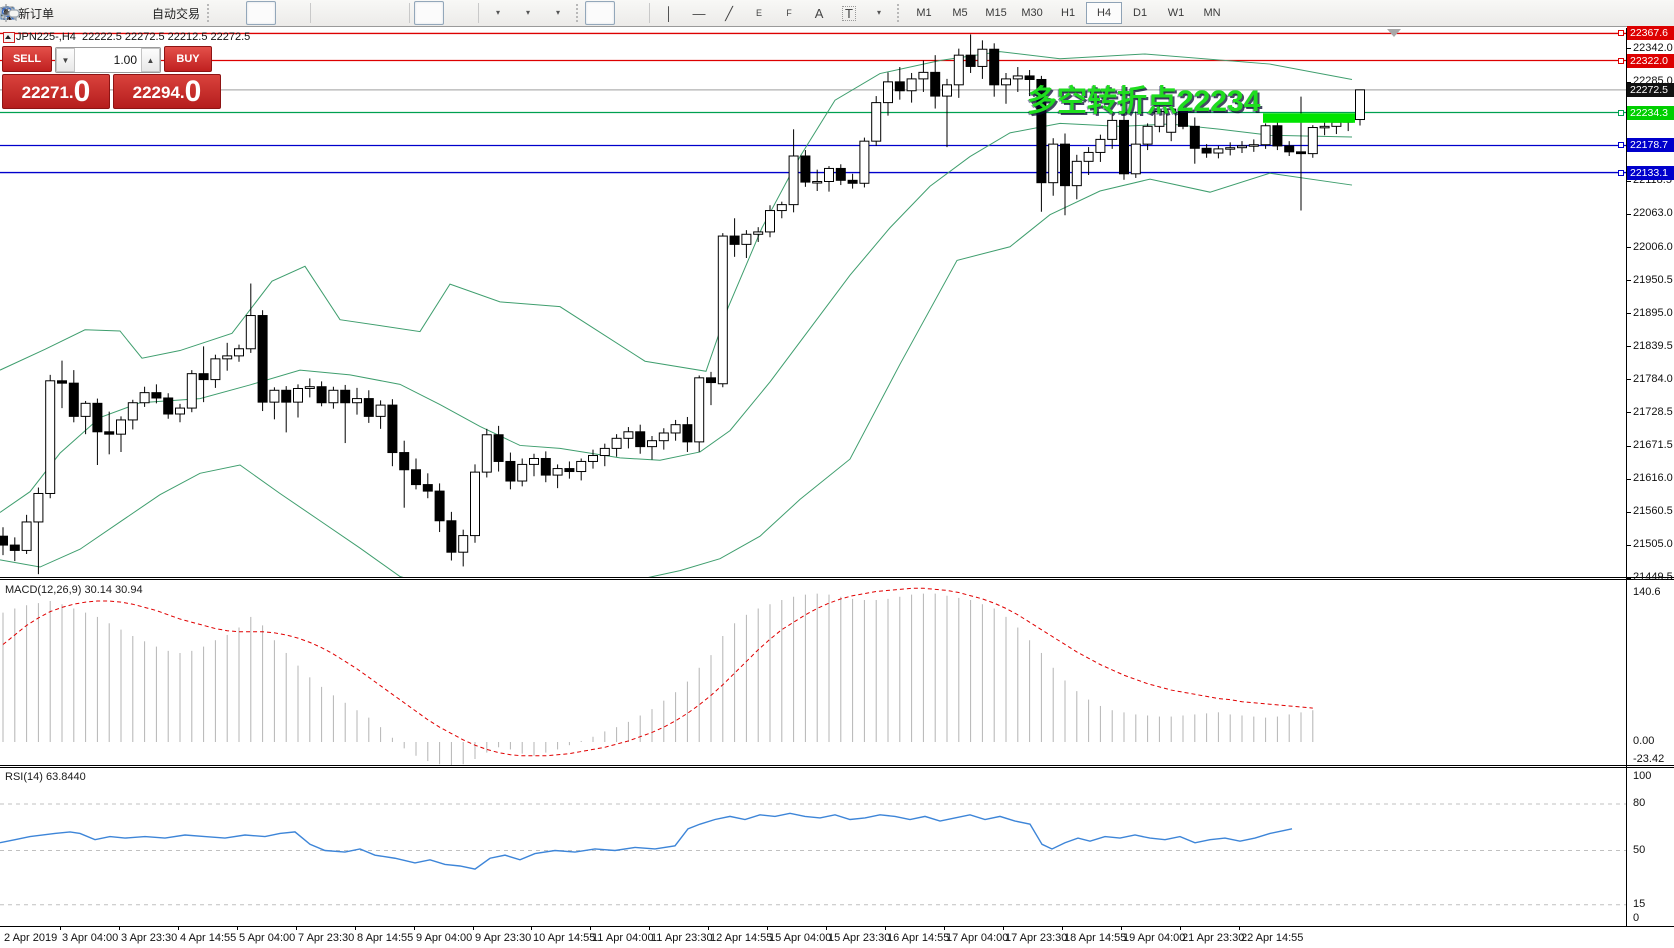 The width and height of the screenshot is (1674, 948). What do you see at coordinates (498, 12) in the screenshot?
I see `chevron-down-icon: ▾` at bounding box center [498, 12].